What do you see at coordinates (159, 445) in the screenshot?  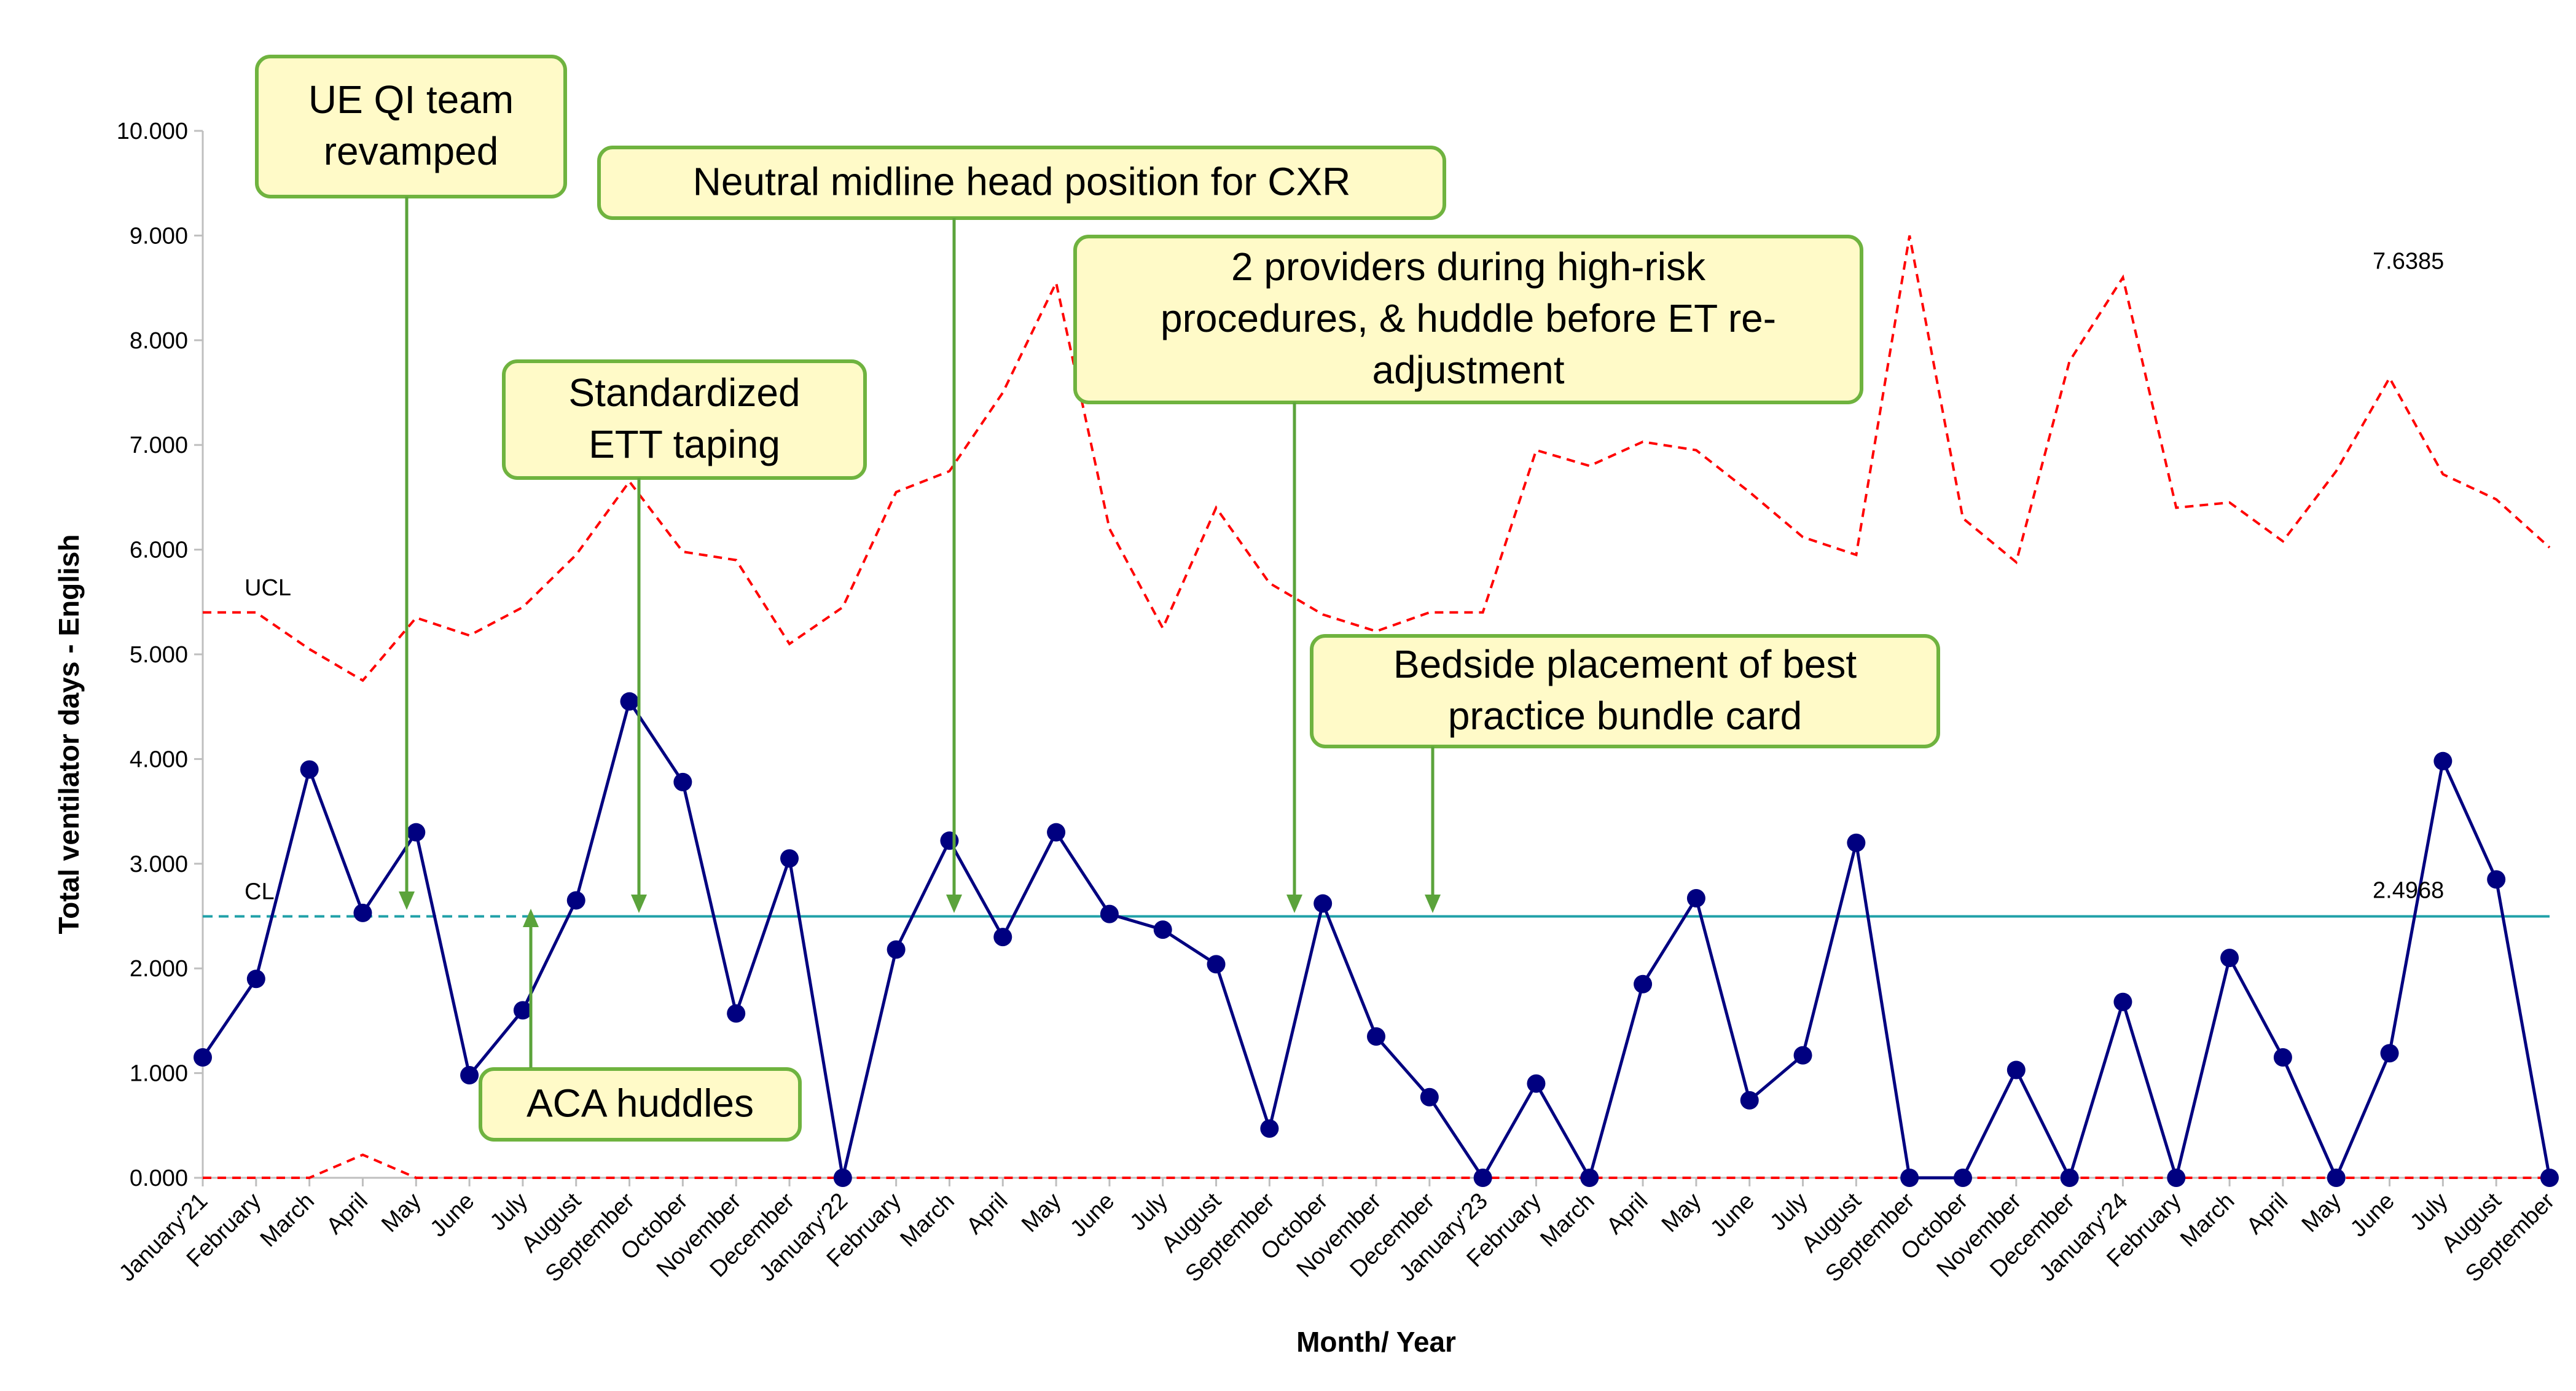 I see `y-tick-label: 7.000` at bounding box center [159, 445].